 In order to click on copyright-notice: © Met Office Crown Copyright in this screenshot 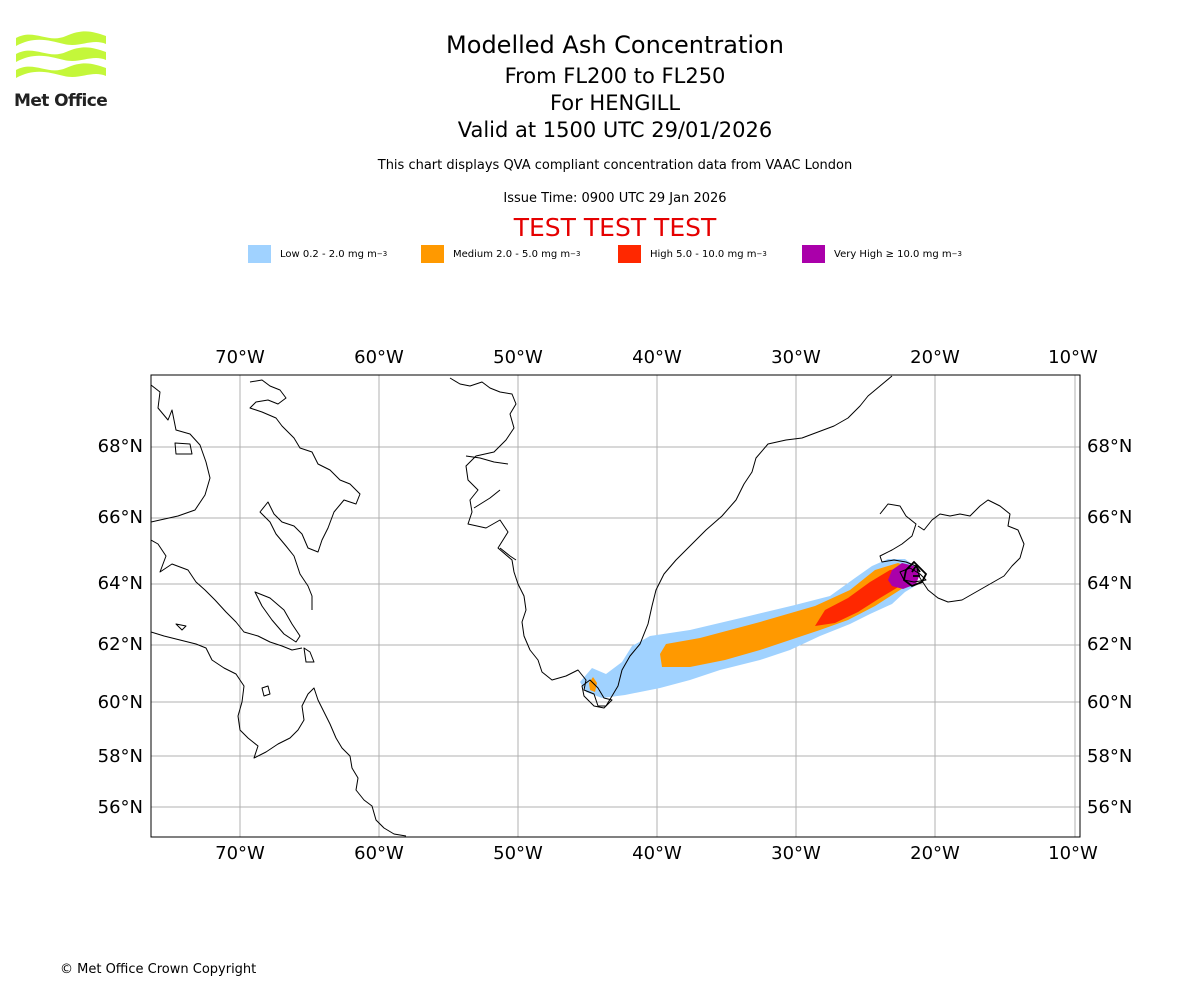, I will do `click(158, 969)`.